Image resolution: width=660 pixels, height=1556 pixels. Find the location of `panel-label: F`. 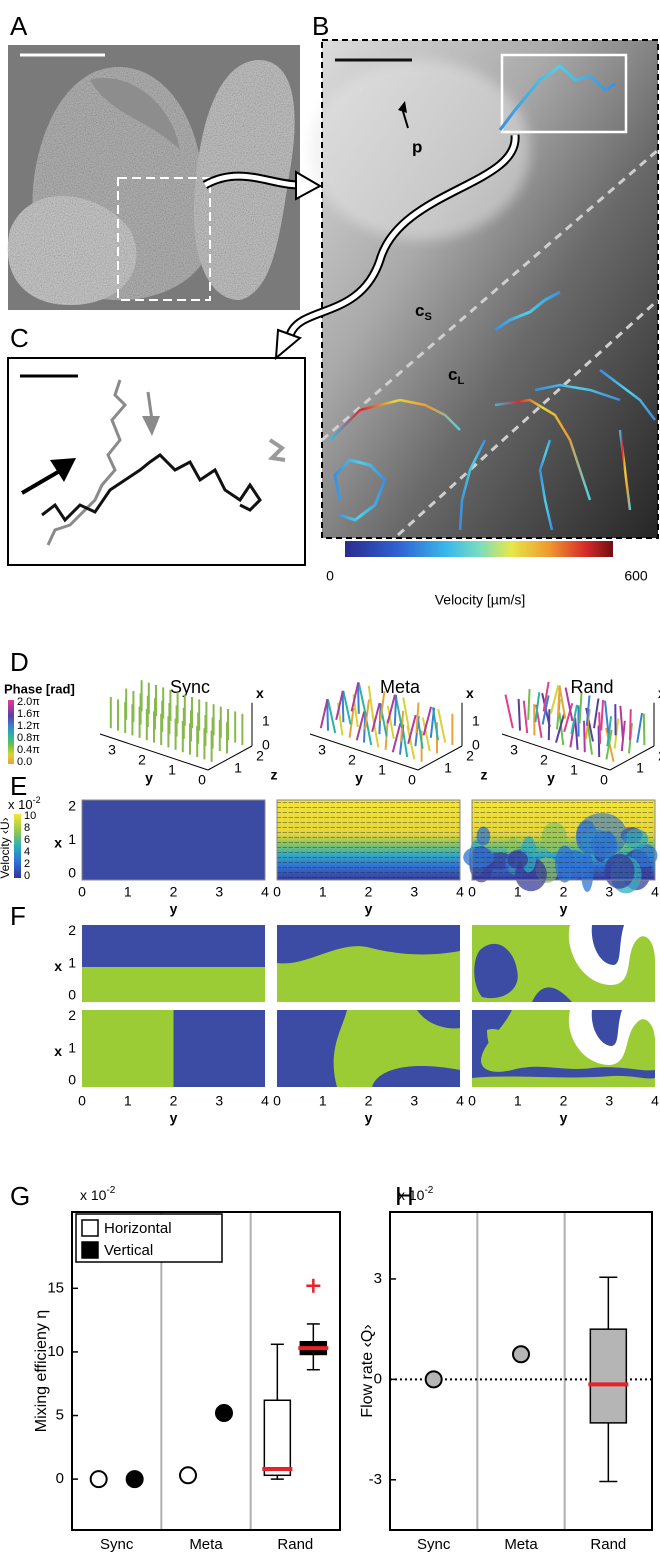

panel-label: F is located at coordinates (18, 916).